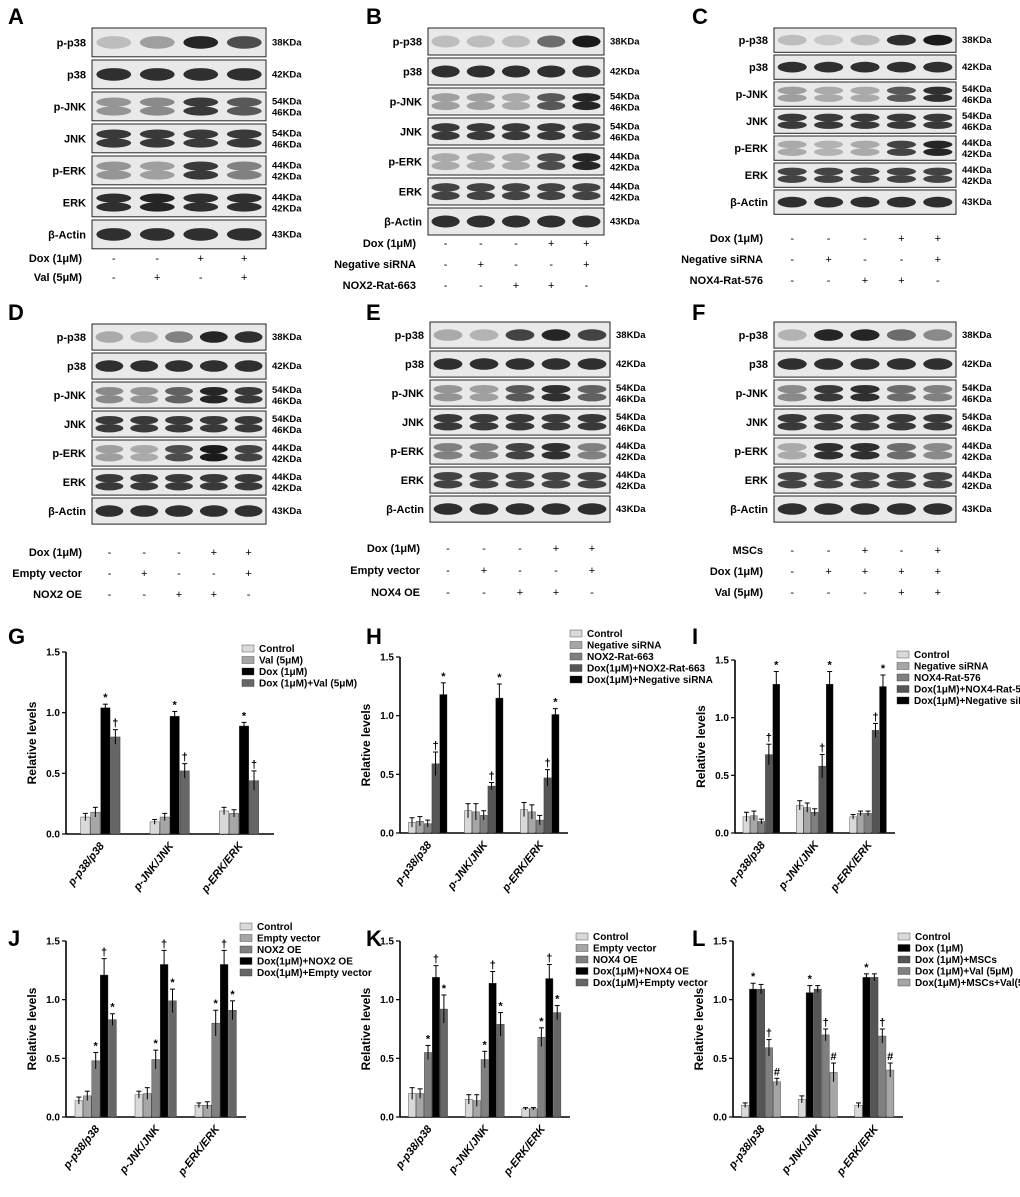  I want to click on legend-label: Dox (1μM), so click(283, 672).